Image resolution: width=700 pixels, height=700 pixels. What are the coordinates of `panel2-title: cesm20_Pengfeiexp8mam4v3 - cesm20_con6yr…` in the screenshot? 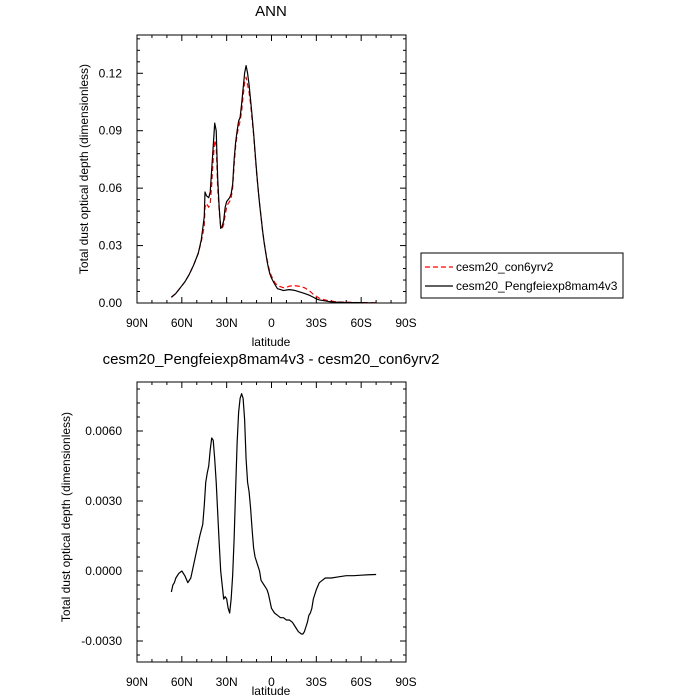 It's located at (271, 359).